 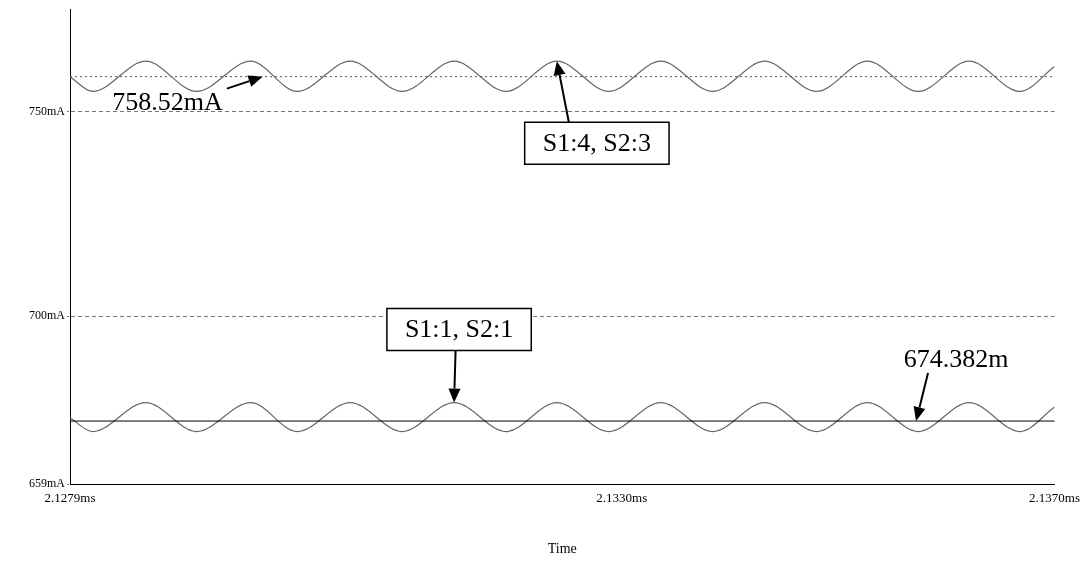 I want to click on annotation: 674.382m, so click(x=956, y=358).